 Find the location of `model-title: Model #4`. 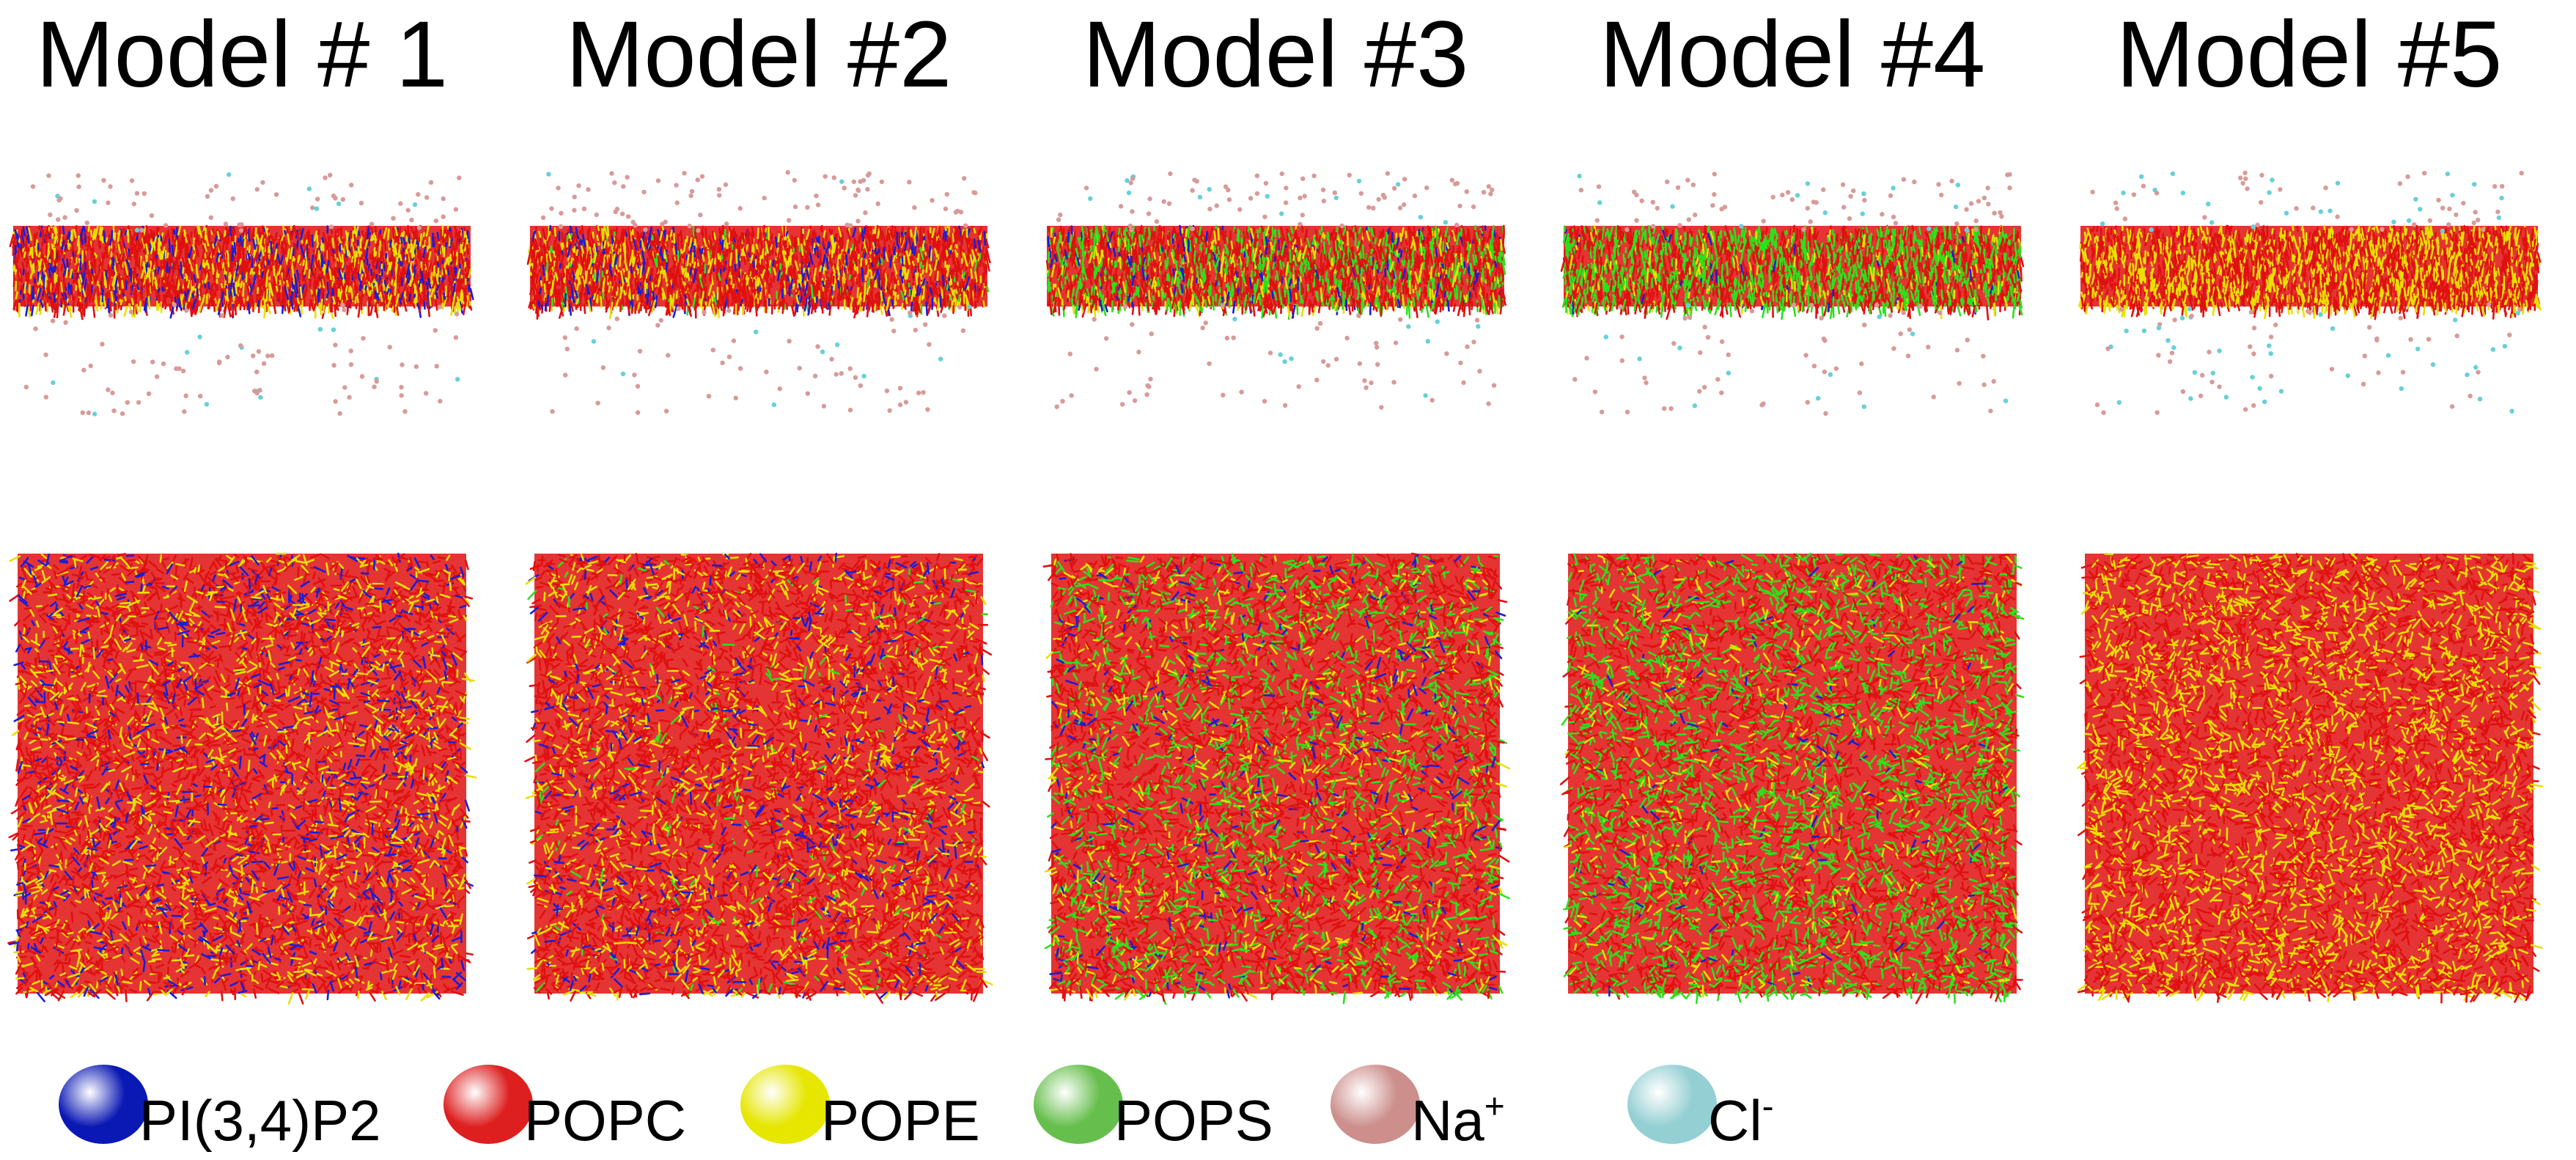

model-title: Model #4 is located at coordinates (1792, 55).